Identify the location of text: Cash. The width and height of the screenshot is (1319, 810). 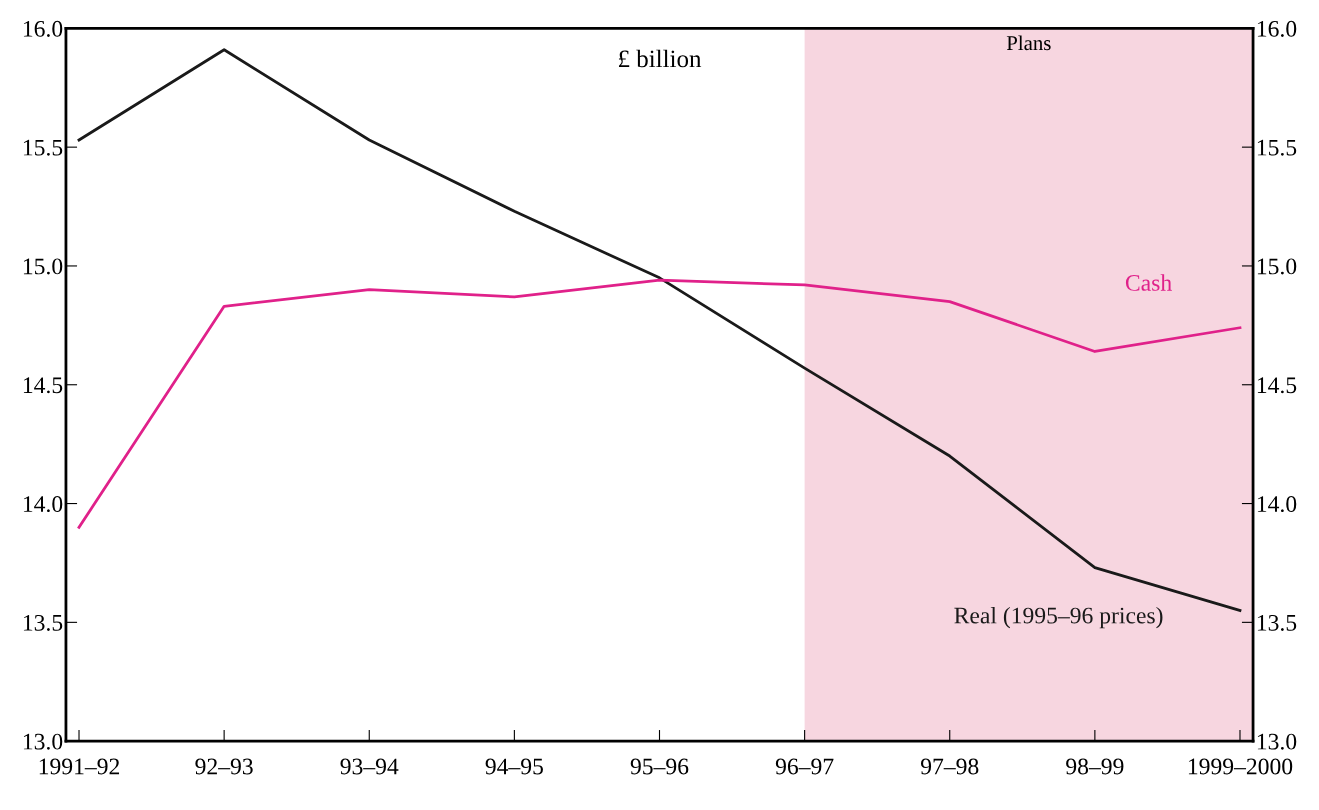
(1148, 282).